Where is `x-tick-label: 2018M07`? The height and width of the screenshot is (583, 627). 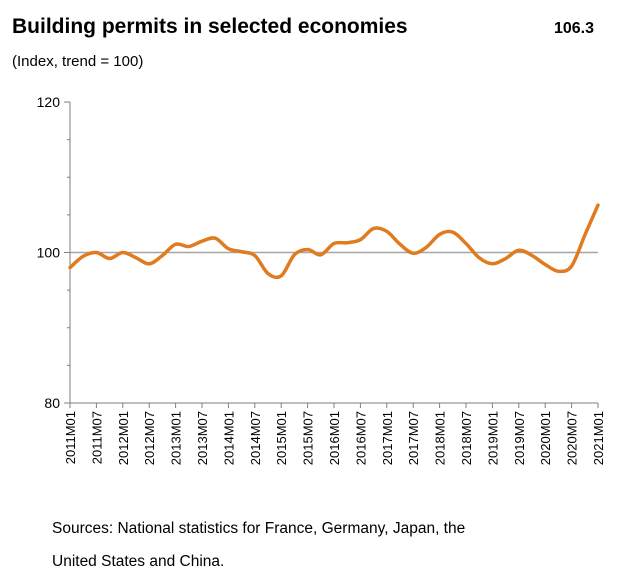 x-tick-label: 2018M07 is located at coordinates (466, 438).